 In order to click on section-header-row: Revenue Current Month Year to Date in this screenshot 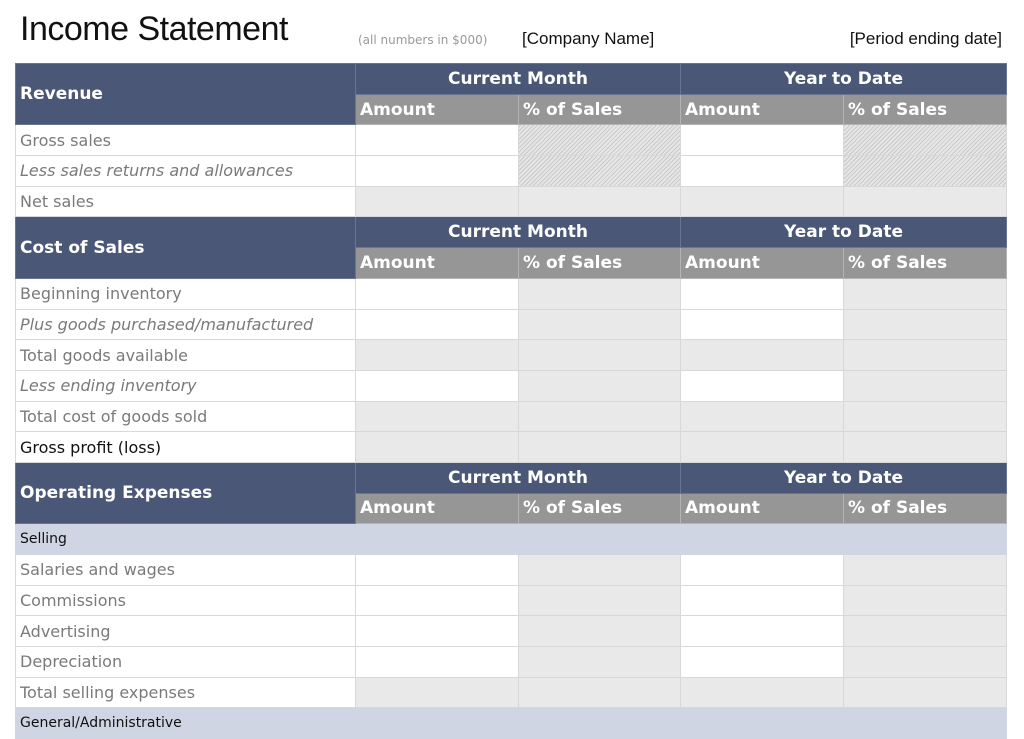, I will do `click(511, 94)`.